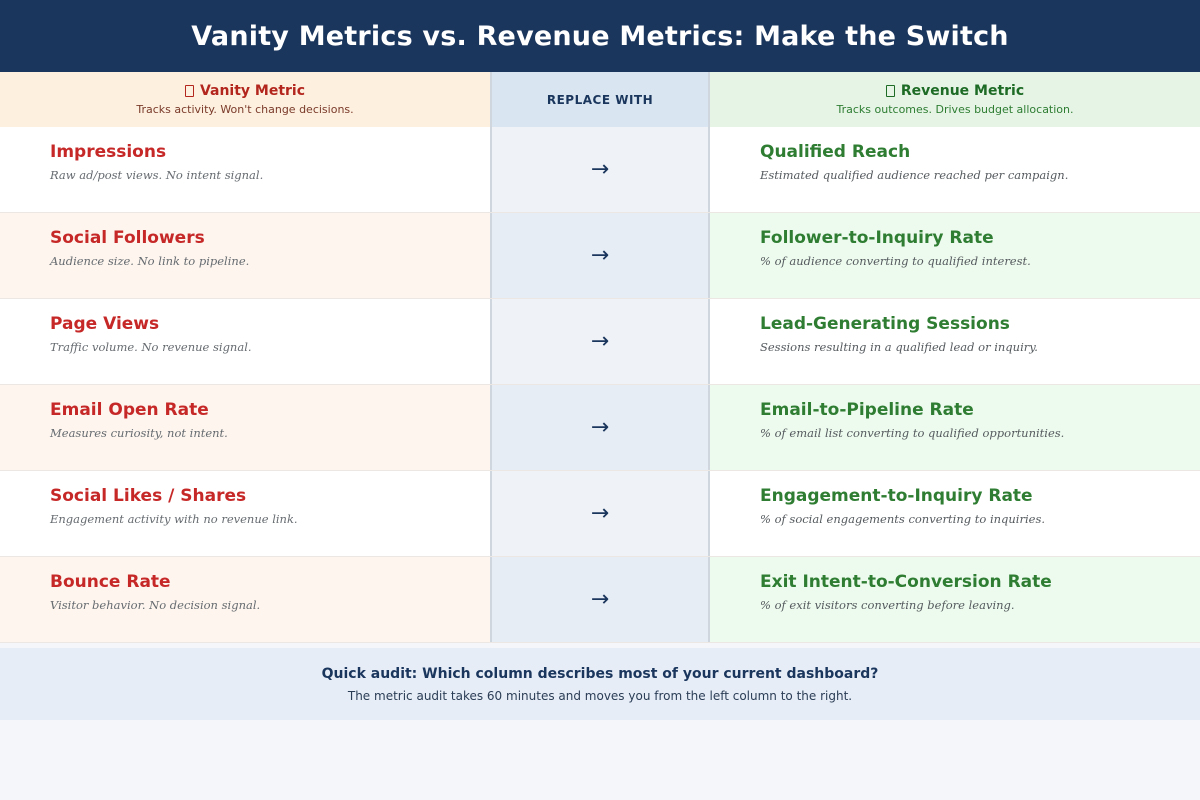 The height and width of the screenshot is (800, 1200). What do you see at coordinates (151, 347) in the screenshot?
I see `vanity-metric-description: Traffic volume. No revenue signal.` at bounding box center [151, 347].